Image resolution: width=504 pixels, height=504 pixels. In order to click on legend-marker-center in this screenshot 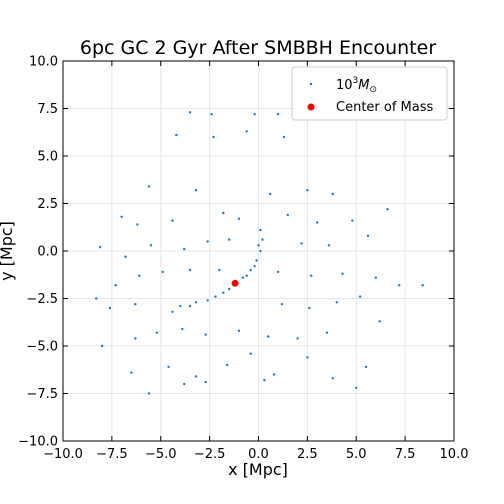, I will do `click(311, 107)`.